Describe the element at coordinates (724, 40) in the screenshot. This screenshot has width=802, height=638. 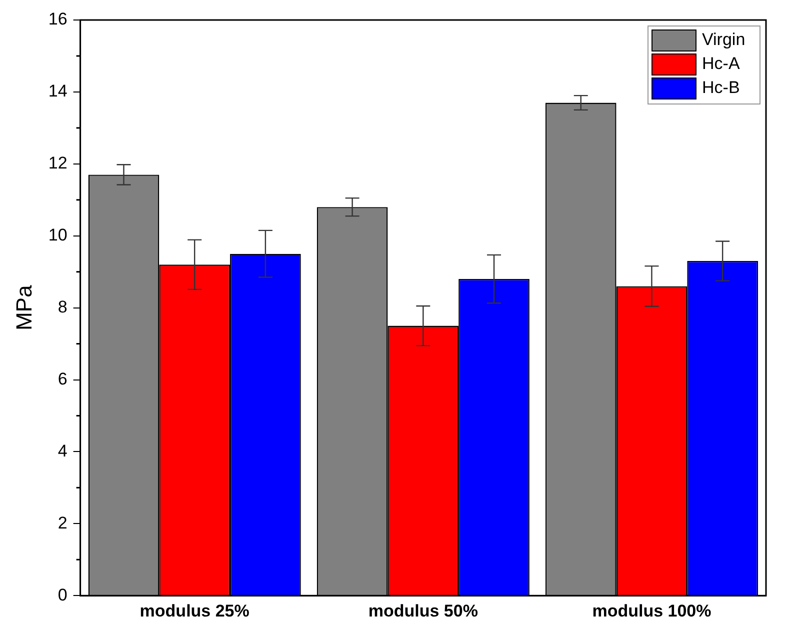
I see `legend-label: Virgin` at that location.